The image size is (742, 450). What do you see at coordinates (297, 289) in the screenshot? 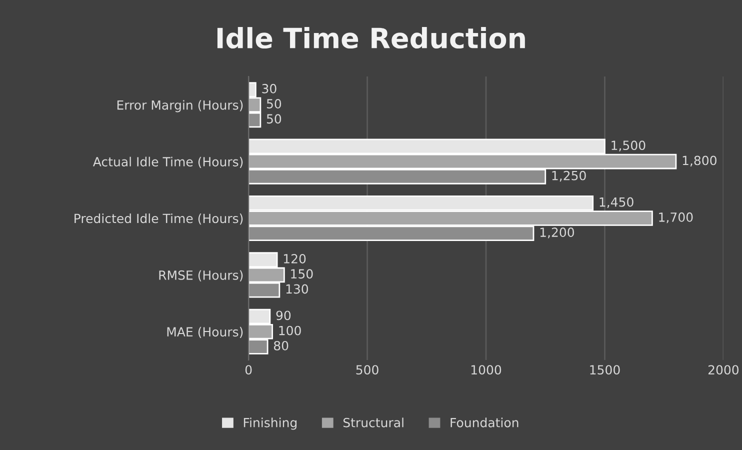
I see `data-label: 130` at bounding box center [297, 289].